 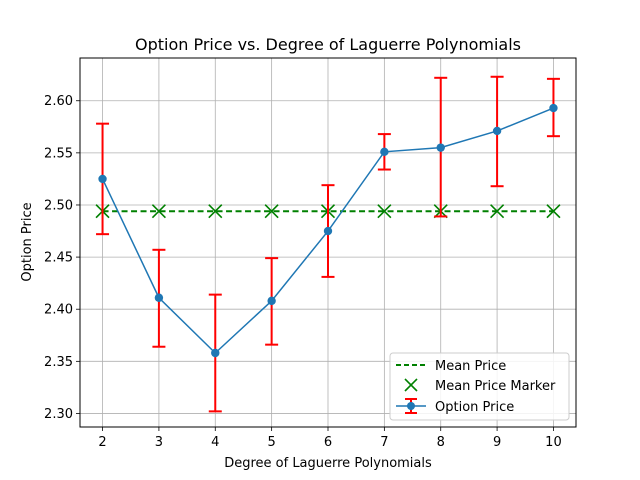 What do you see at coordinates (58, 414) in the screenshot?
I see `y-tick-label: 2.30` at bounding box center [58, 414].